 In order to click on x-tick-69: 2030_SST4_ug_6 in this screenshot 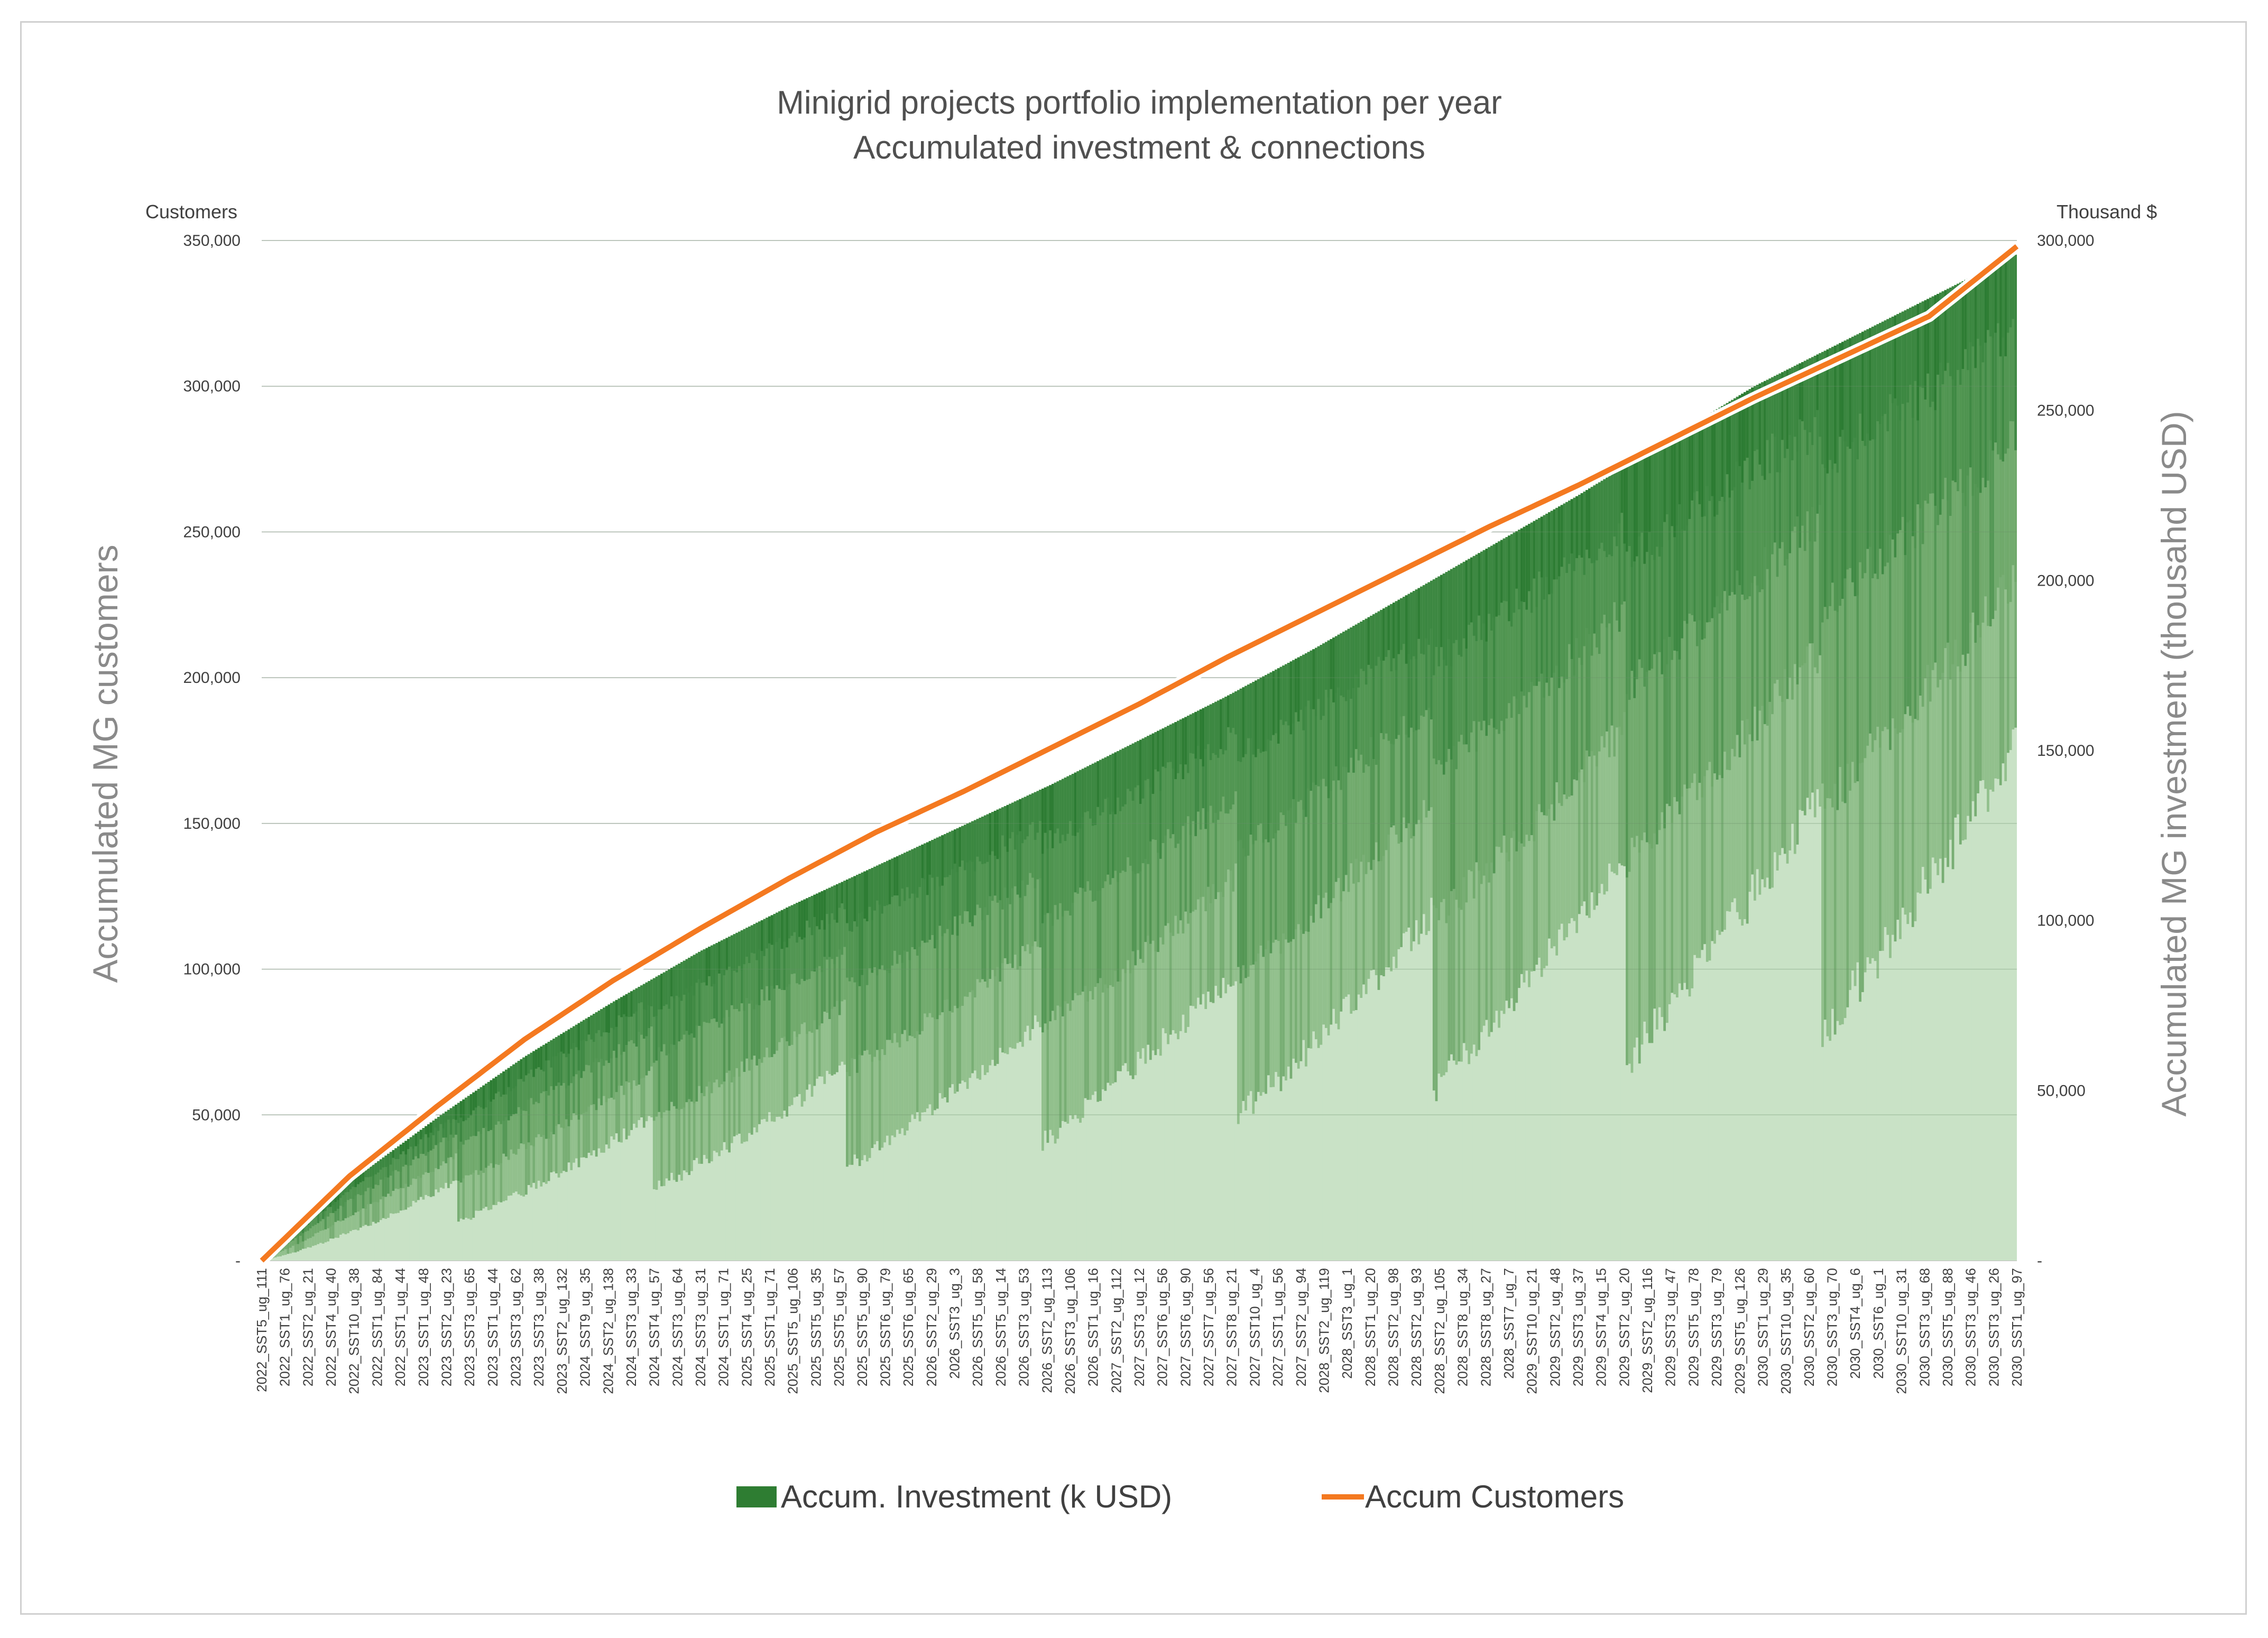, I will do `click(1855, 1323)`.